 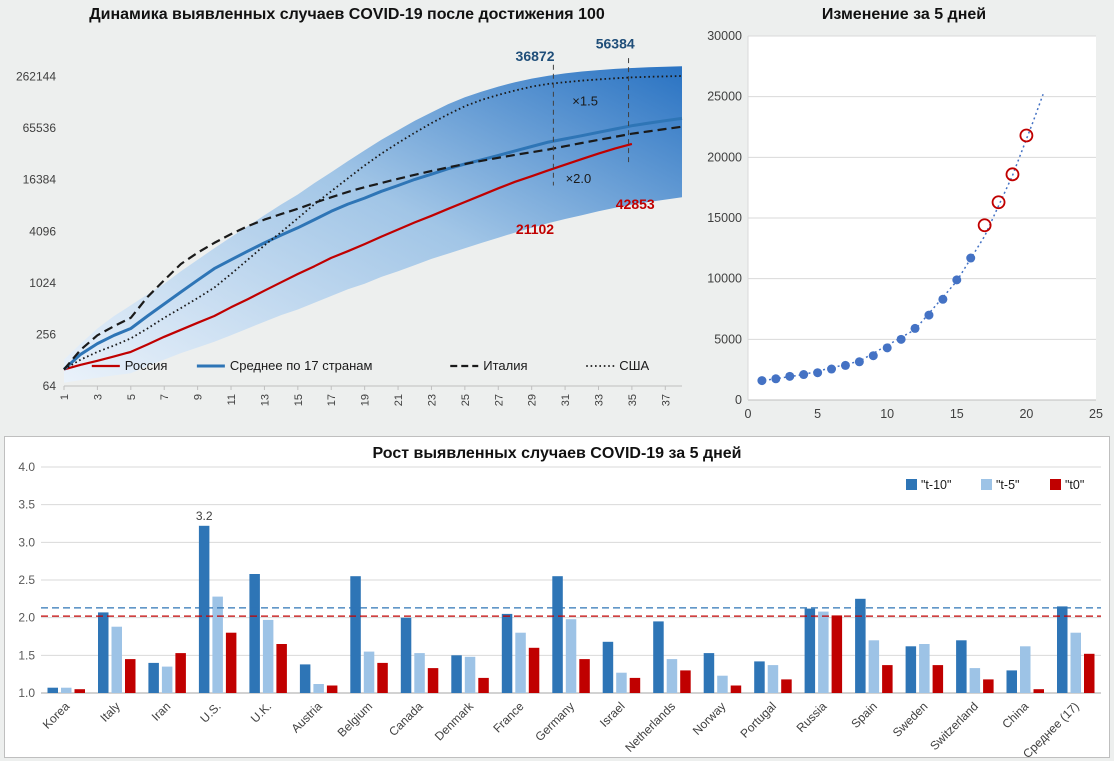 What do you see at coordinates (535, 56) in the screenshot?
I see `annotation-label: 36872` at bounding box center [535, 56].